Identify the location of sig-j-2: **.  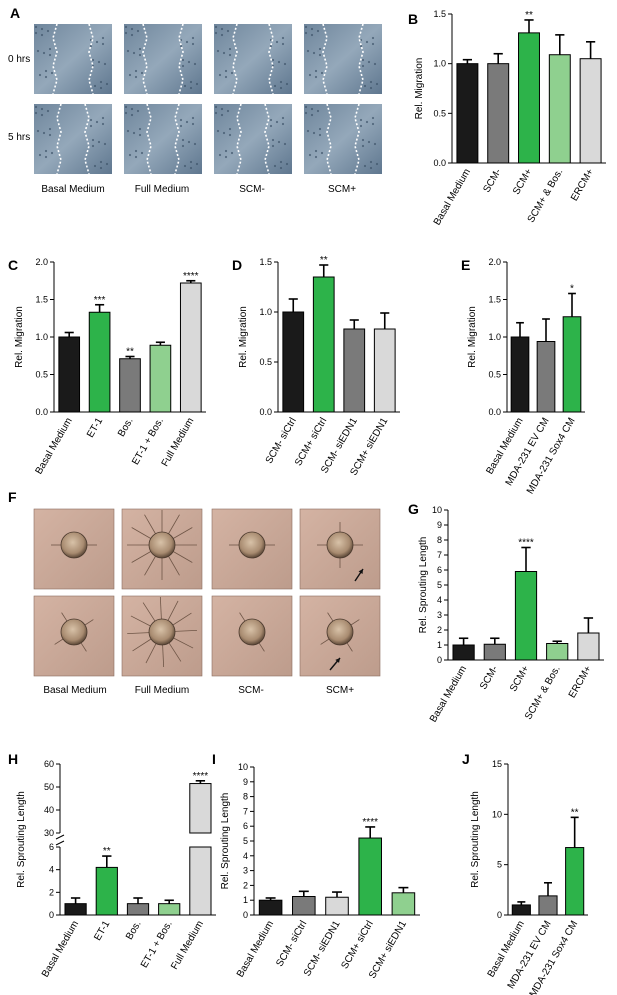
(575, 812).